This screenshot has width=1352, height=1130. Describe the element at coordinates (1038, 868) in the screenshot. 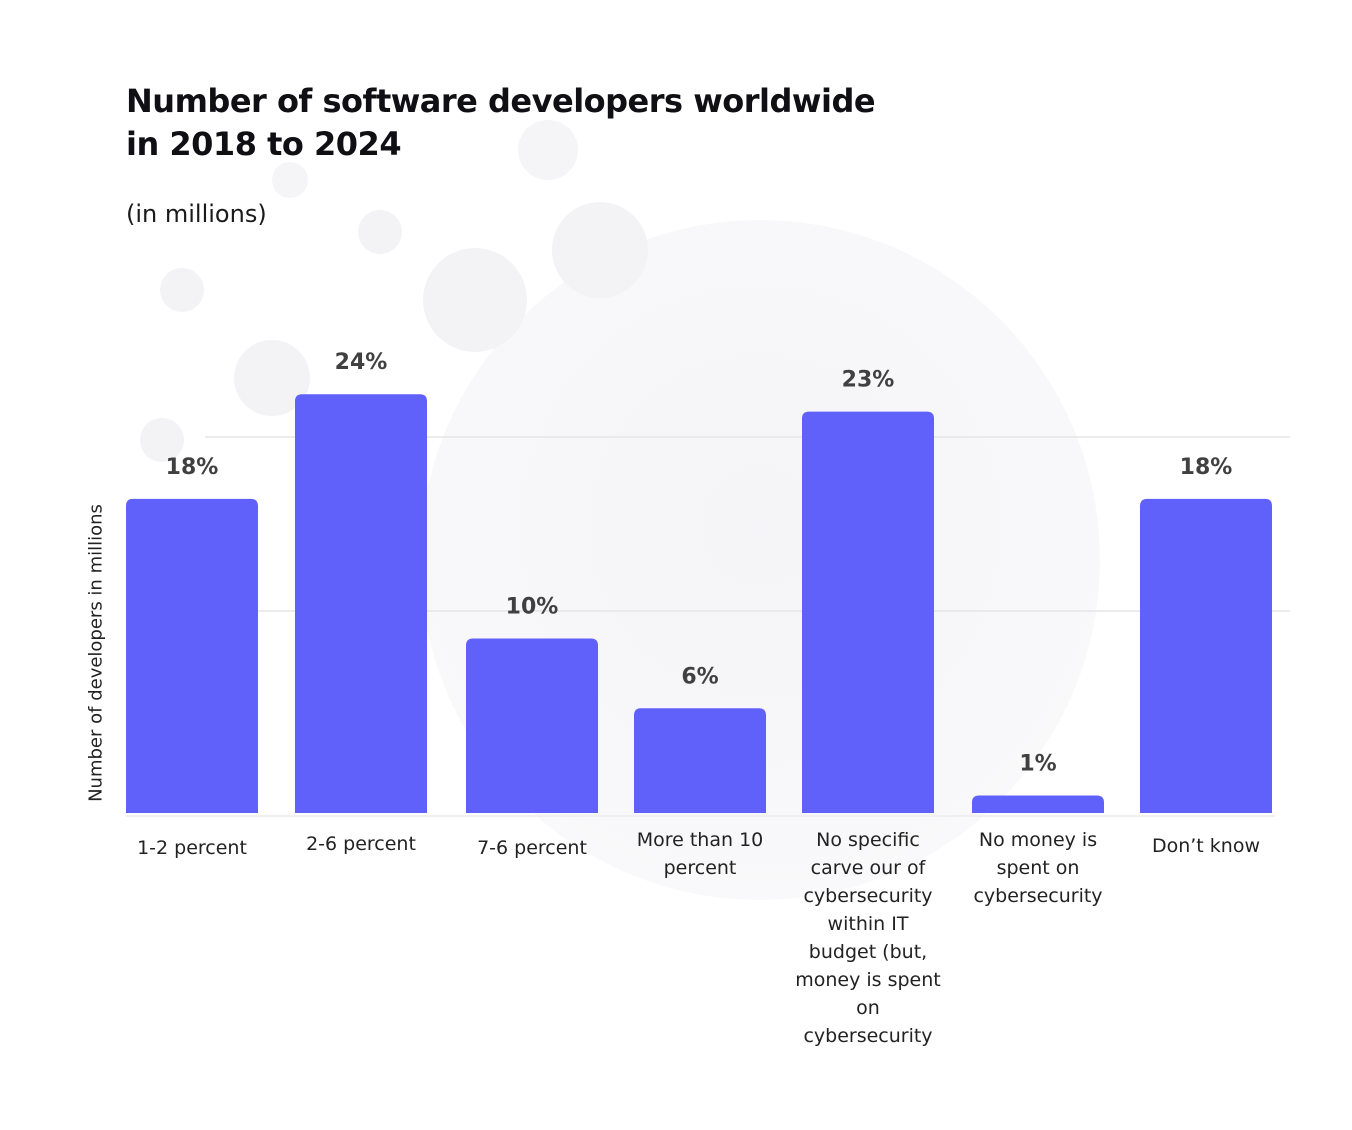

I see `x-tick-label: No money is spent on cybersecurity` at that location.